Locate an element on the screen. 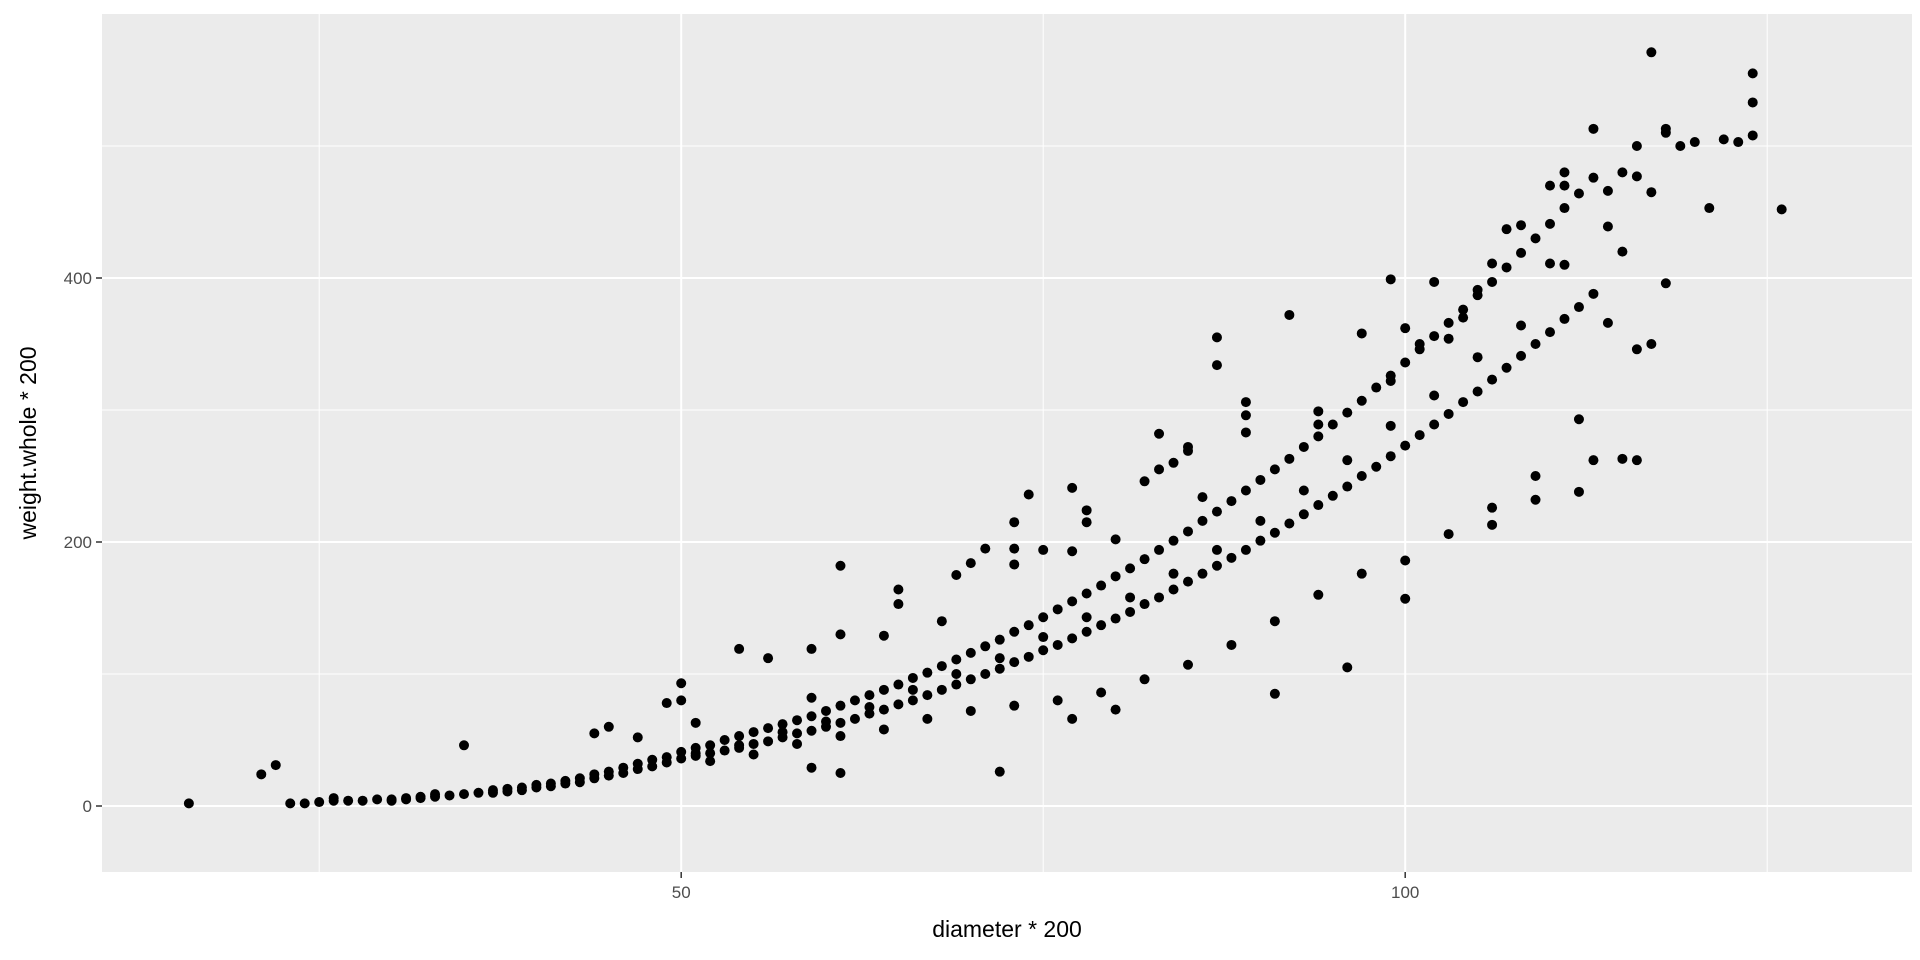  x-axis-title: diameter * 200 is located at coordinates (1007, 929).